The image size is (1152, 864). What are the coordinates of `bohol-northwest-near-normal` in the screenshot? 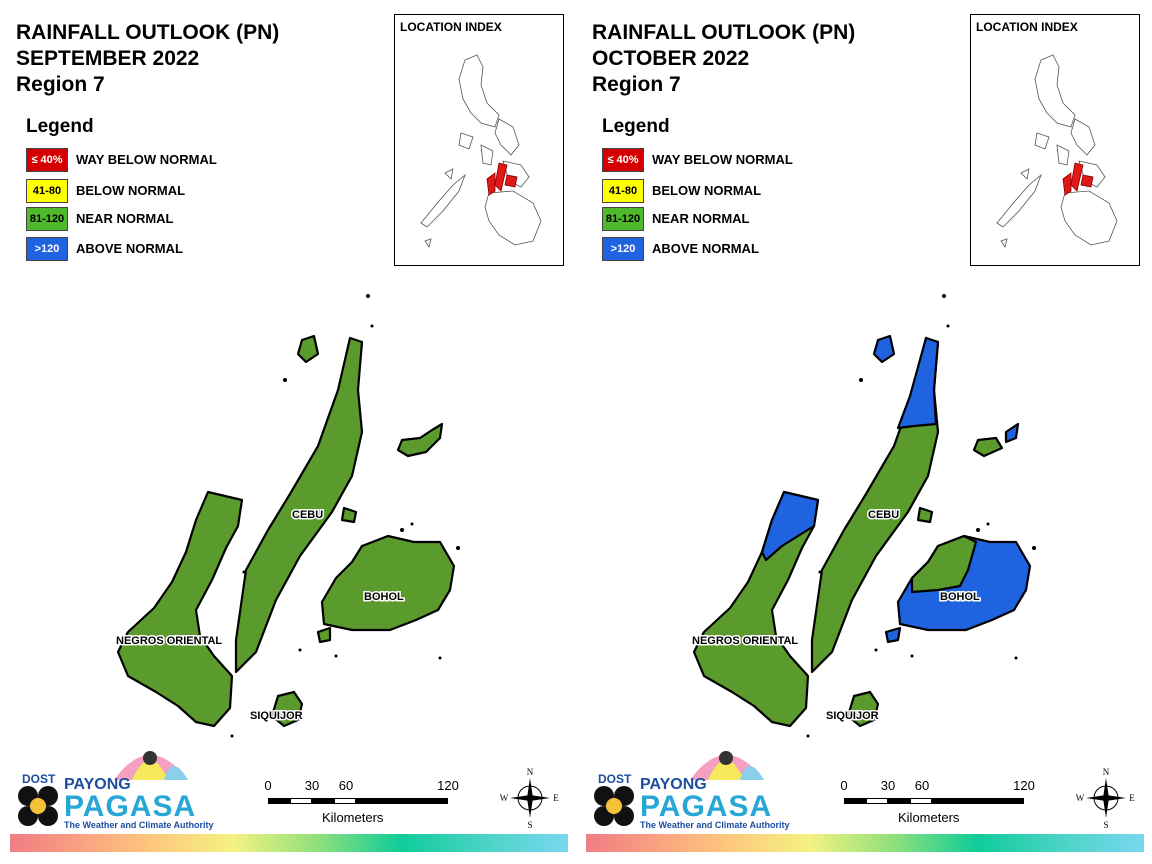 It's located at (944, 564).